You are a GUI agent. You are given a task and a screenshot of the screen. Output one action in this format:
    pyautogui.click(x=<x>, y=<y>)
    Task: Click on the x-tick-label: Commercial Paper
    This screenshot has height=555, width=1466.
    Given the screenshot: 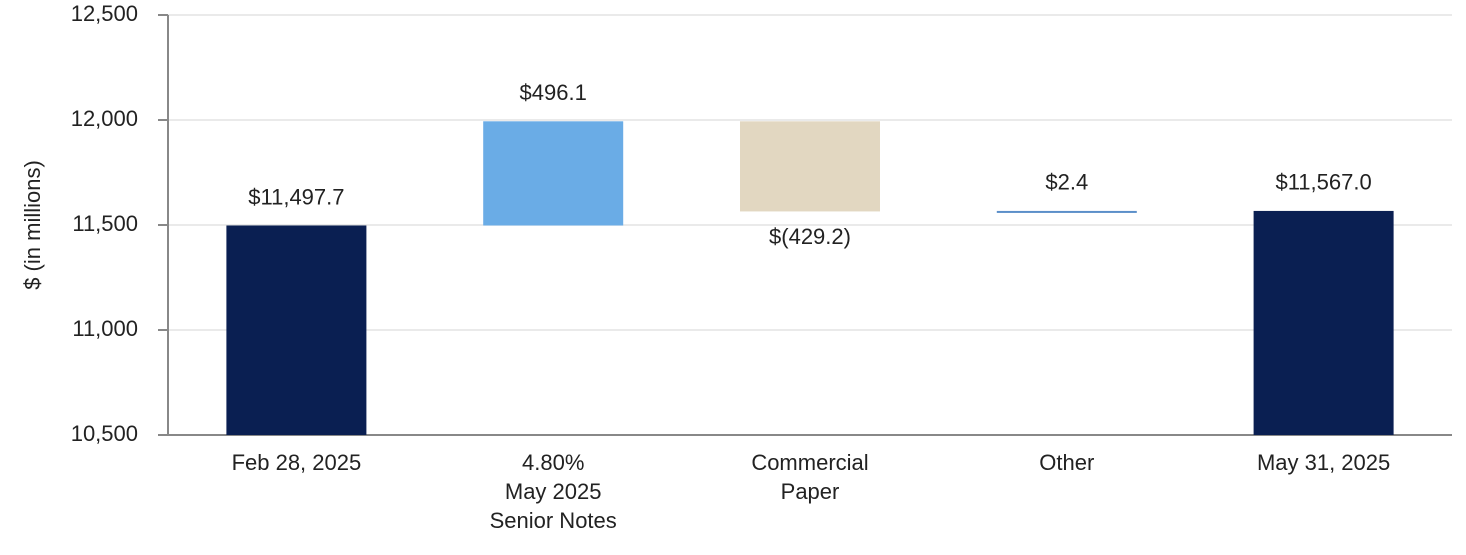 What is the action you would take?
    pyautogui.click(x=809, y=477)
    